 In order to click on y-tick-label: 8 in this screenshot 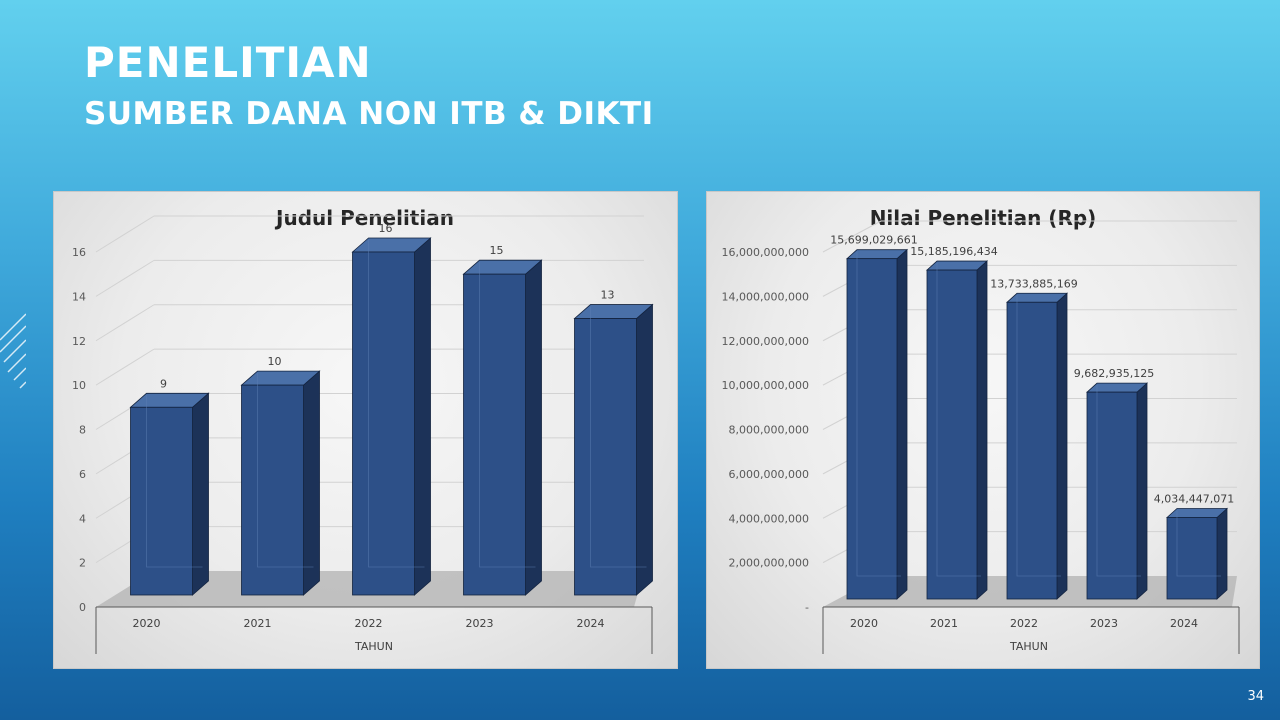, I will do `click(82, 430)`.